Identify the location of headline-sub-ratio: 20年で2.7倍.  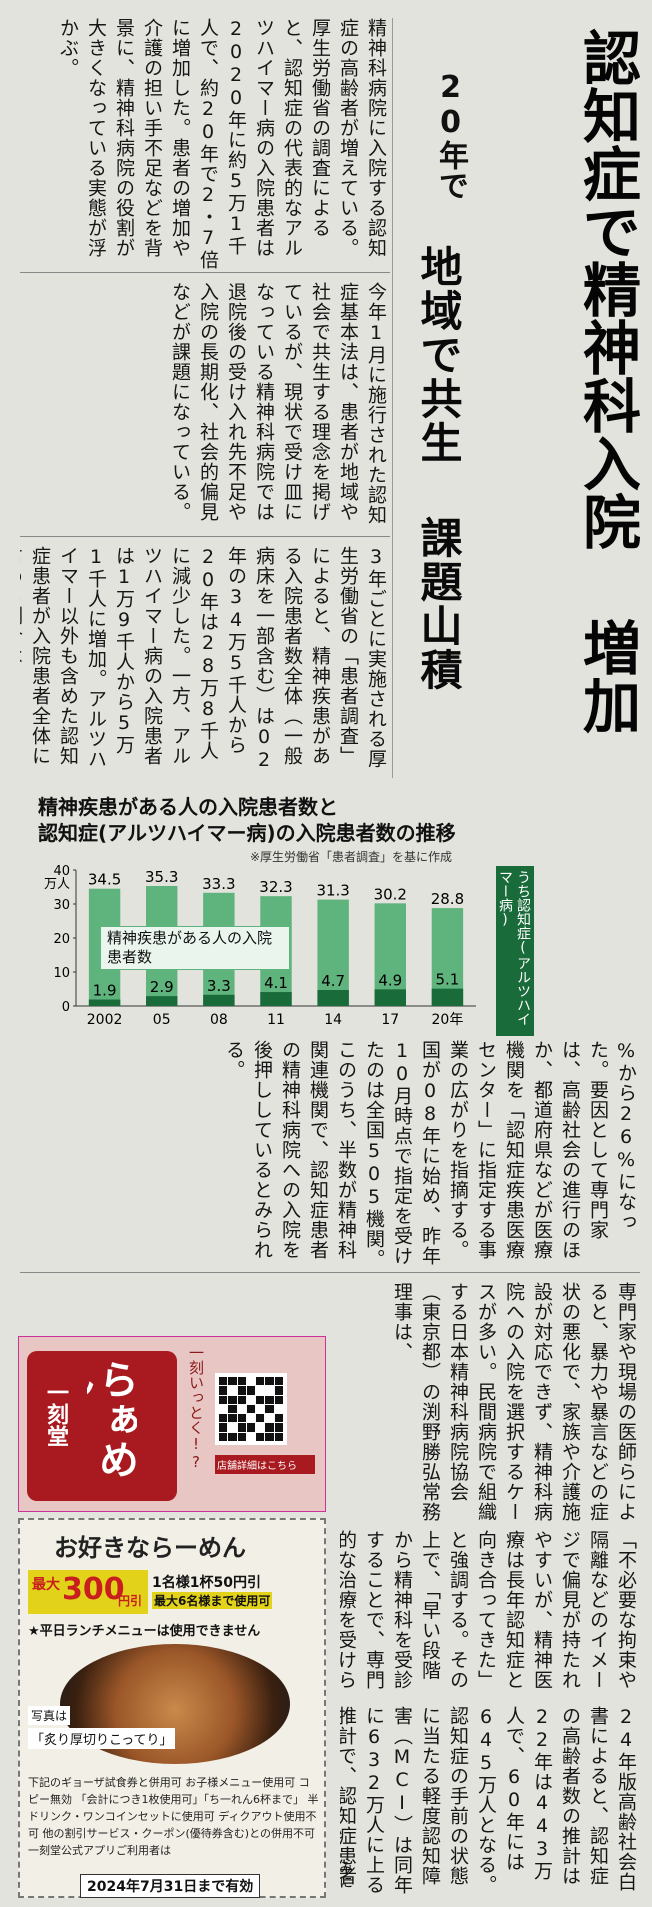
(450, 135).